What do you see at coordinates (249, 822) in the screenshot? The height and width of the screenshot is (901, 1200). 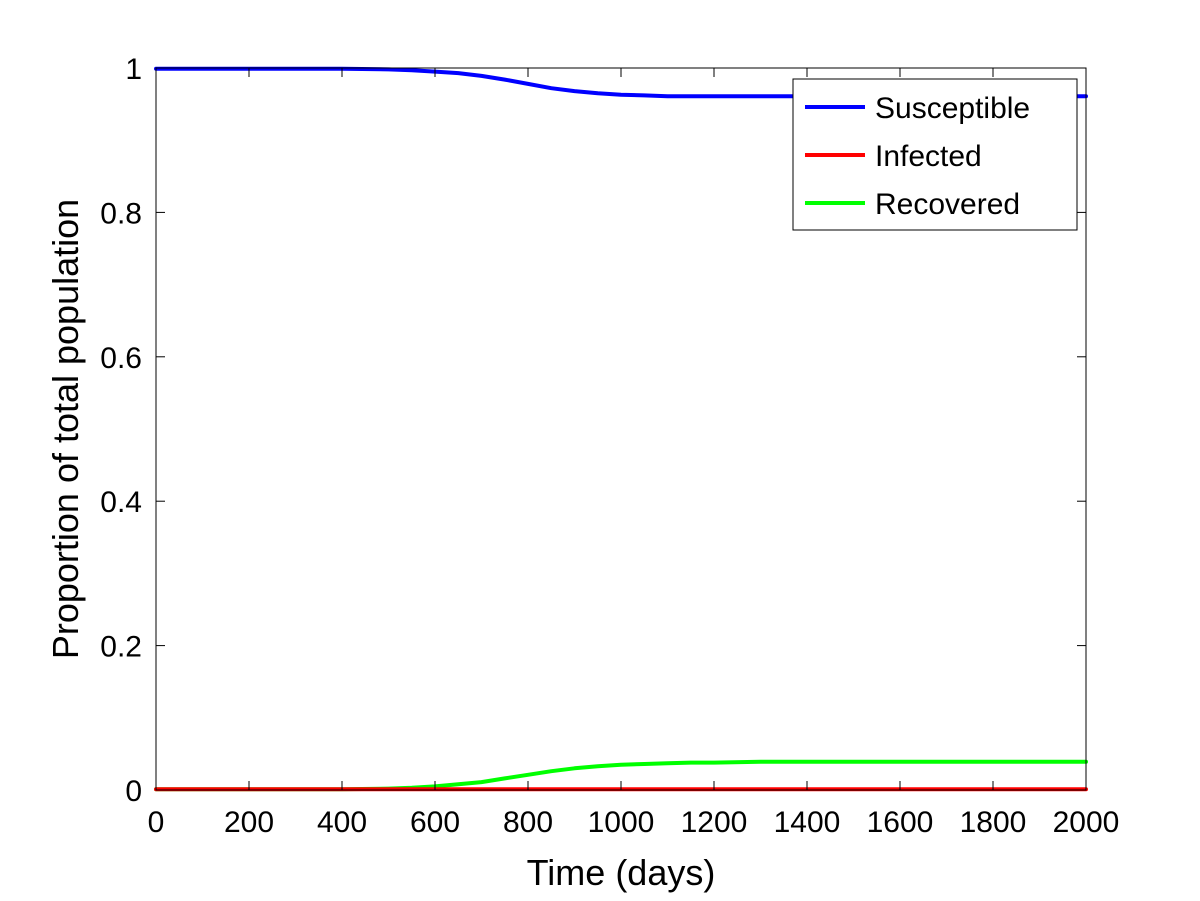 I see `x-tick-label: 200` at bounding box center [249, 822].